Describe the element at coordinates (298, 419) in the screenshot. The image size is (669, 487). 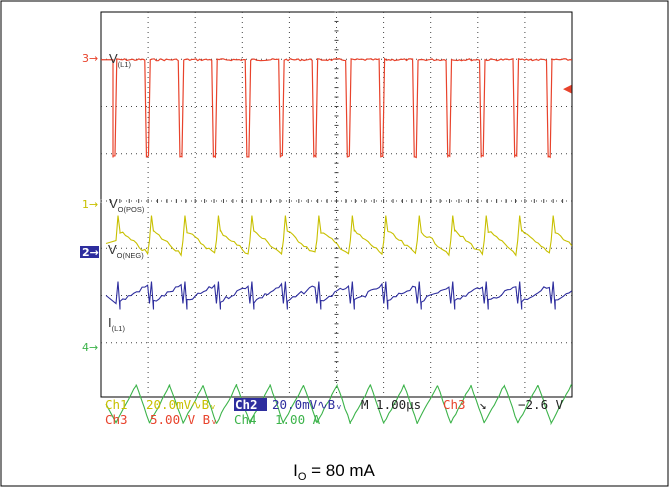
I see `readout-ch4-setting: 1.00 A` at that location.